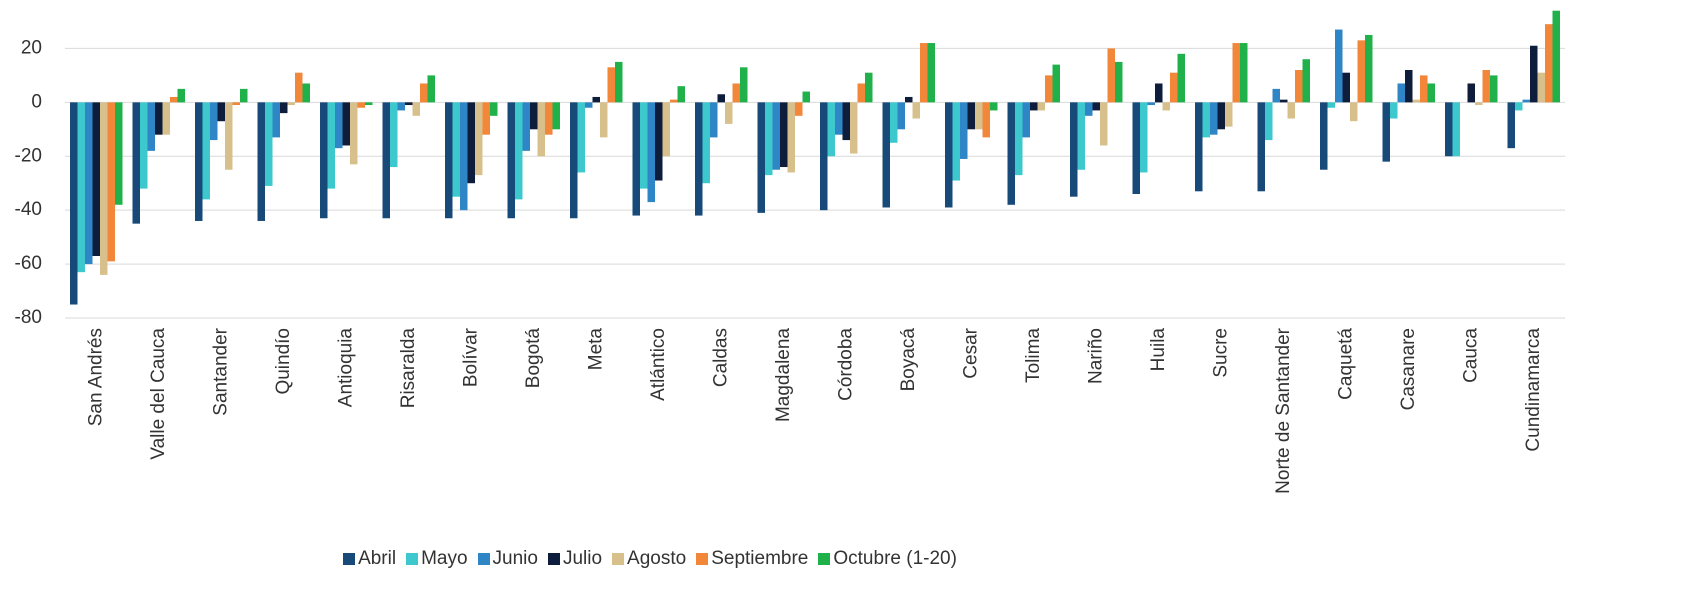 The height and width of the screenshot is (590, 1696). What do you see at coordinates (908, 360) in the screenshot?
I see `x-tick-label: Boyacá` at bounding box center [908, 360].